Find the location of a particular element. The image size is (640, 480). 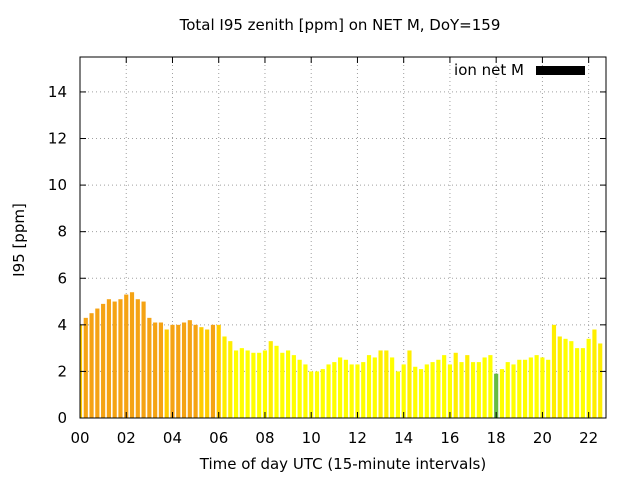

legend-label: ion net M is located at coordinates (489, 70).